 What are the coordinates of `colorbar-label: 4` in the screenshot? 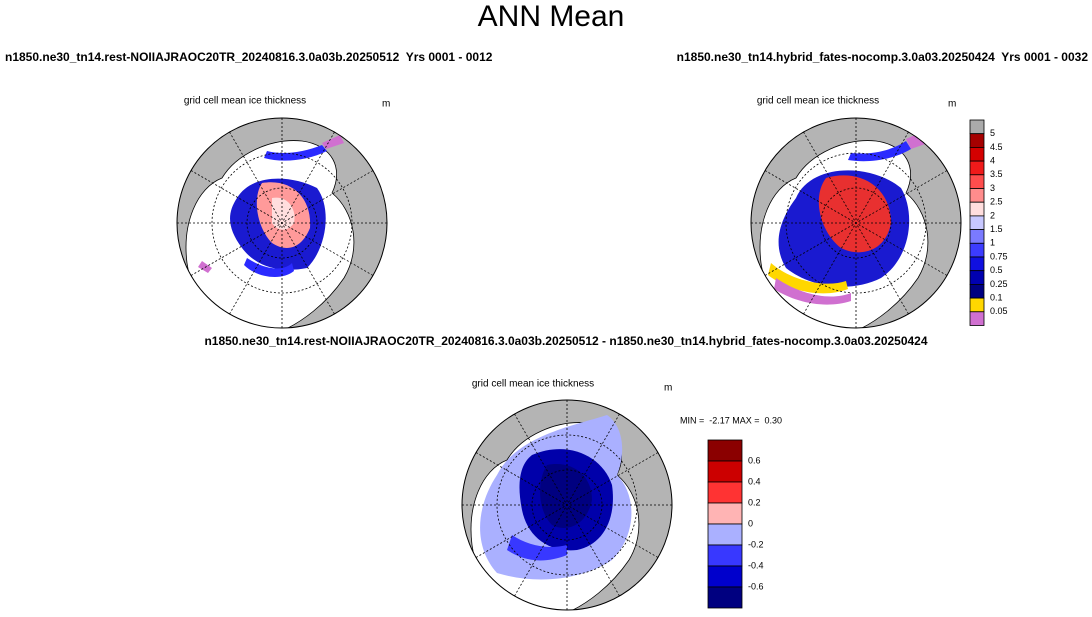 It's located at (992, 160).